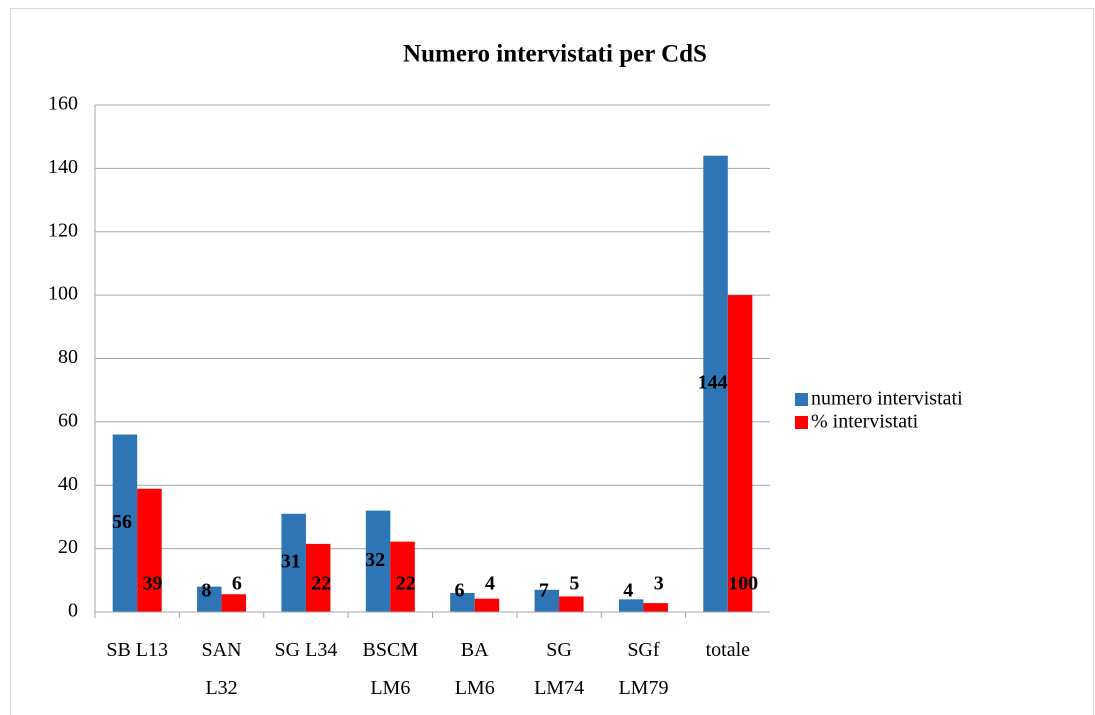 Image resolution: width=1095 pixels, height=715 pixels. I want to click on data-label: 39, so click(152, 584).